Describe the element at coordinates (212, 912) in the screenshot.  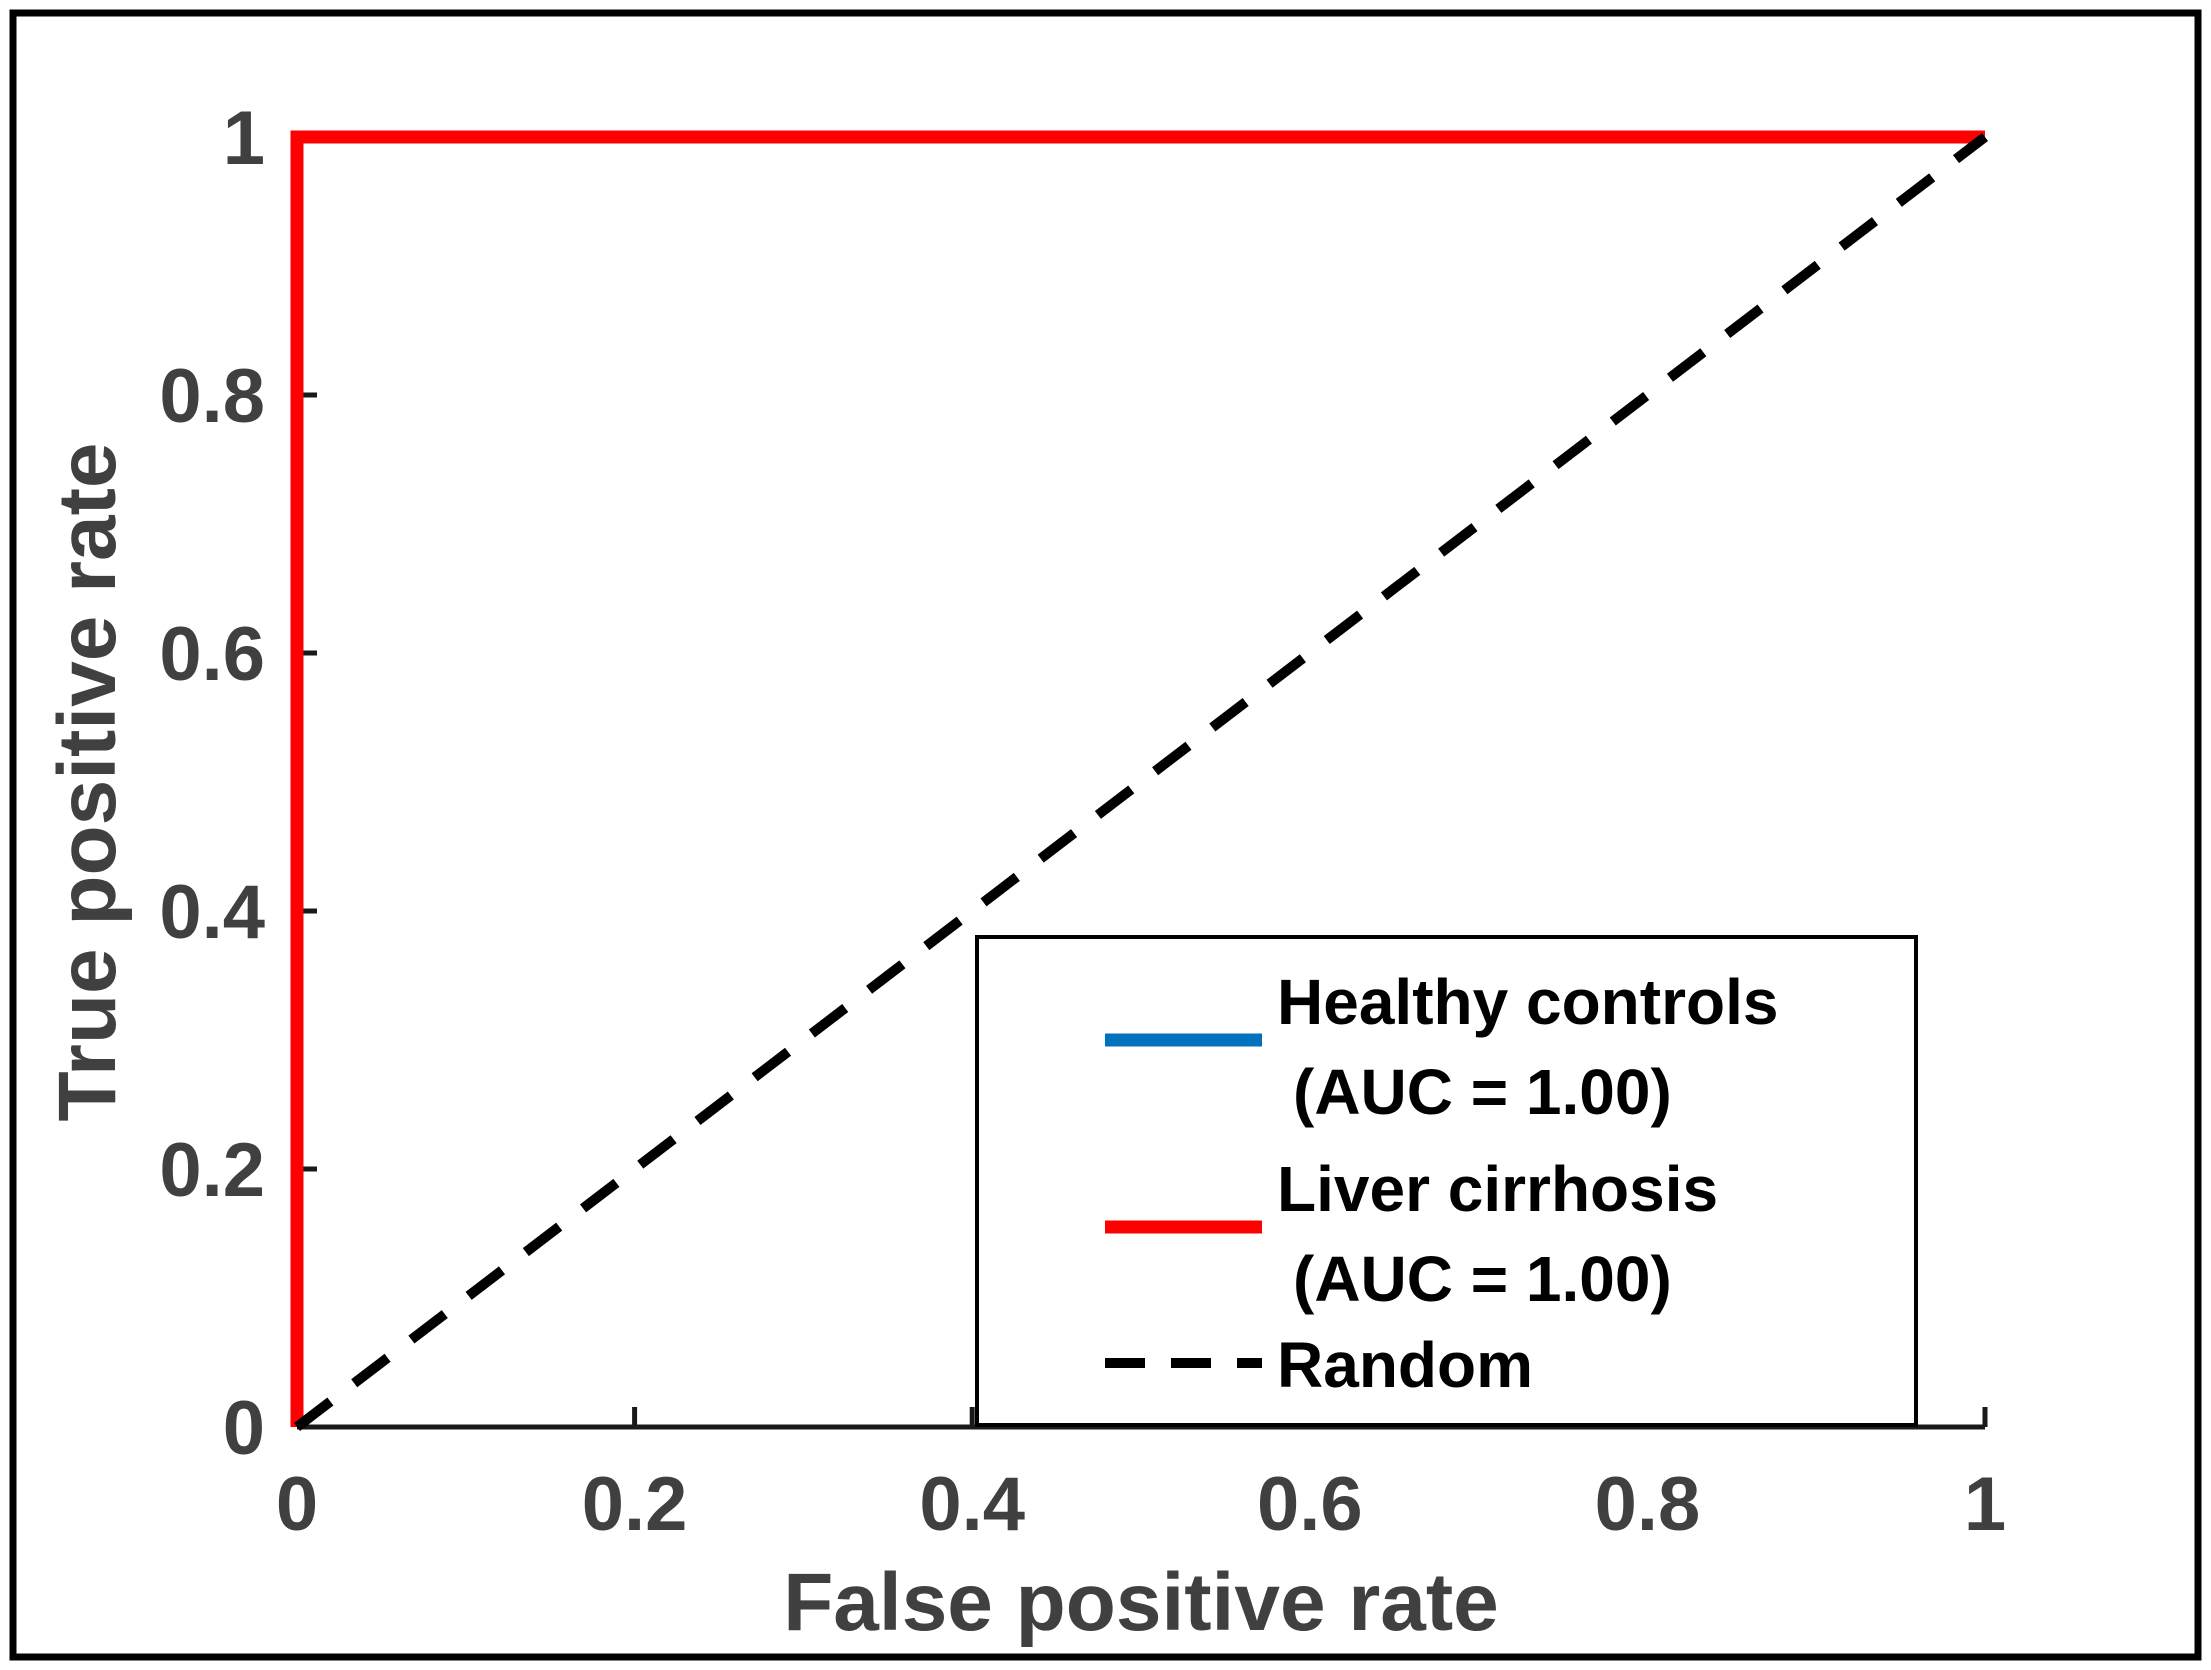
I see `y-tick-label: 0.4` at that location.